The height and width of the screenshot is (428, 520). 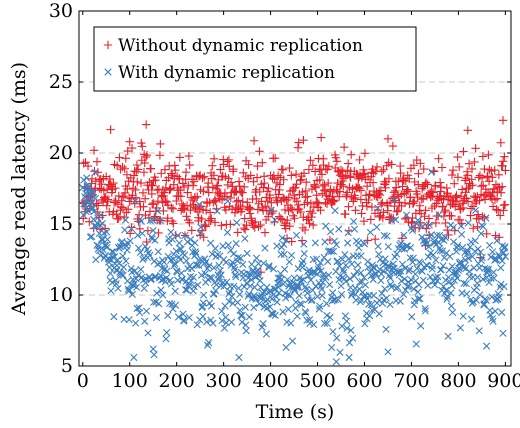 I want to click on x-tick-label-300: 300, so click(x=223, y=381).